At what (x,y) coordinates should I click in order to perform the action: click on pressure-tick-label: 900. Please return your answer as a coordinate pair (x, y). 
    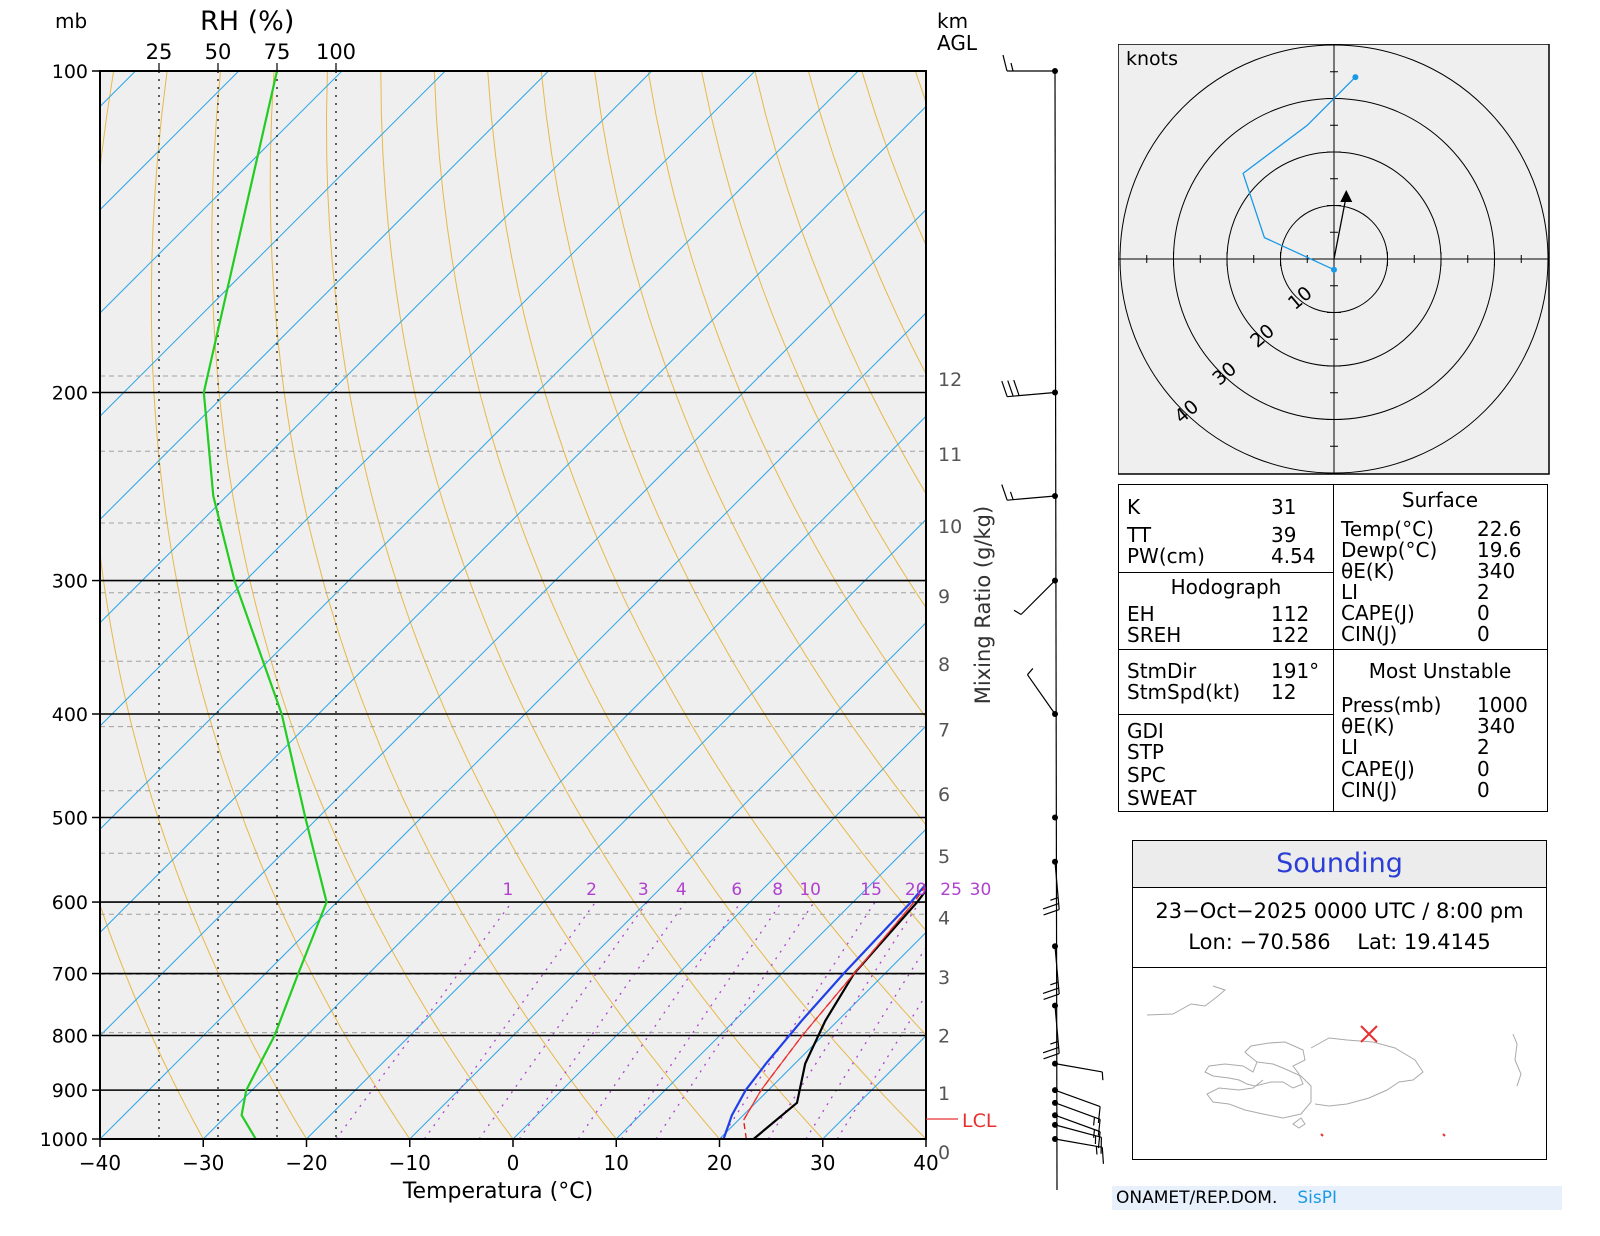
    Looking at the image, I should click on (70, 1091).